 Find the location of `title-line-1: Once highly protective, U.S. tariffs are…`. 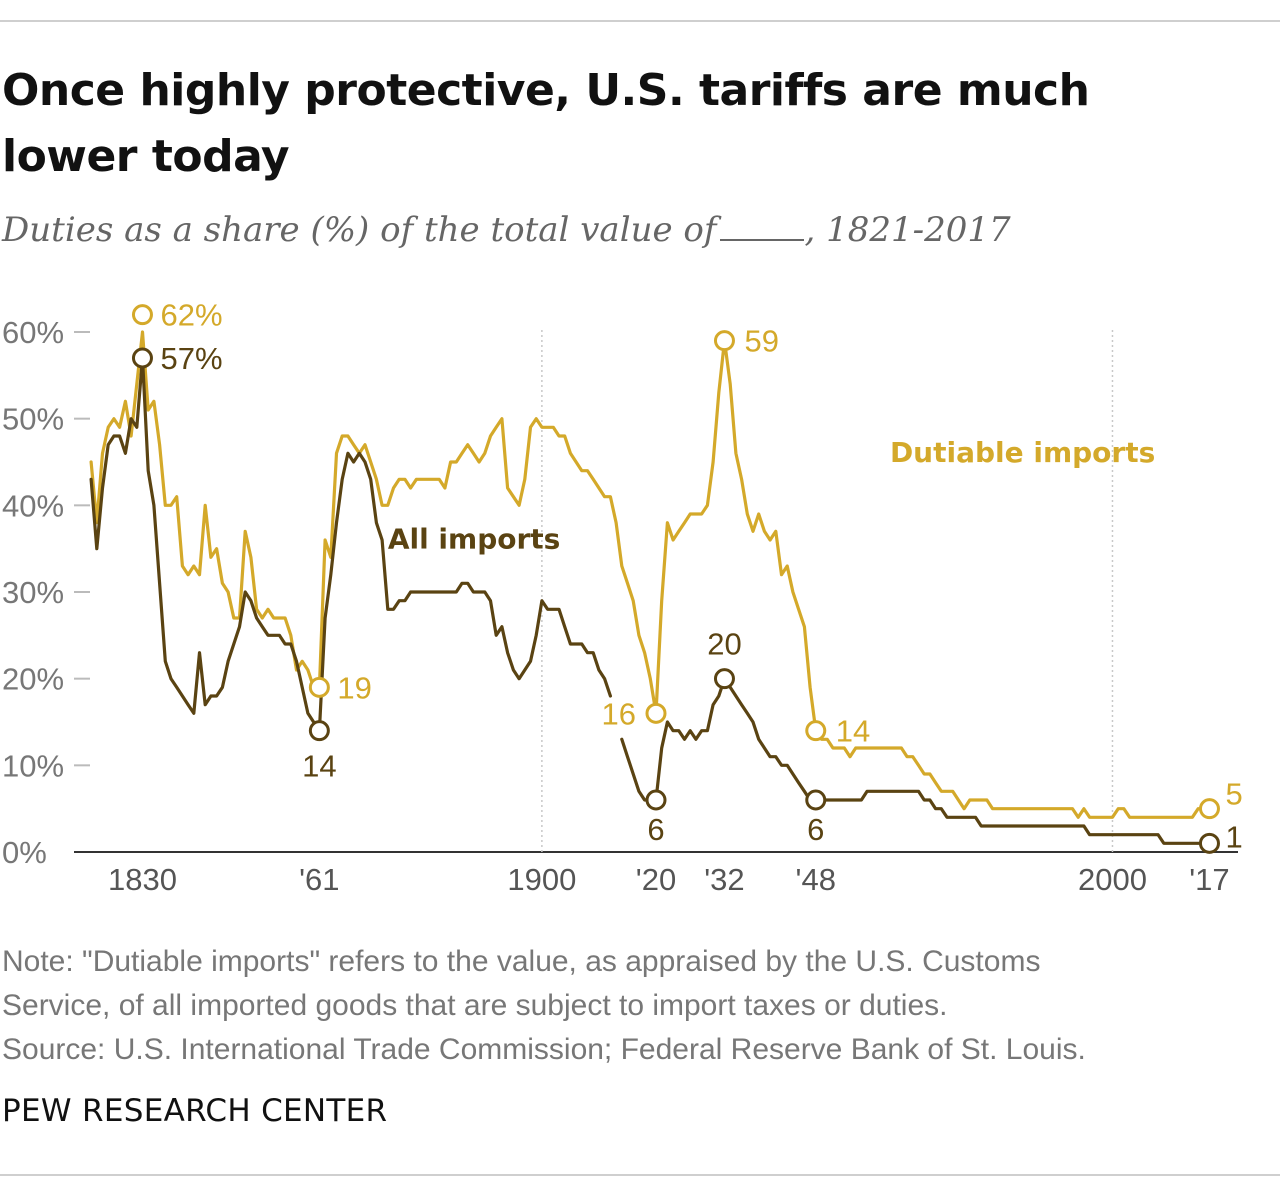

title-line-1: Once highly protective, U.S. tariffs are… is located at coordinates (546, 90).